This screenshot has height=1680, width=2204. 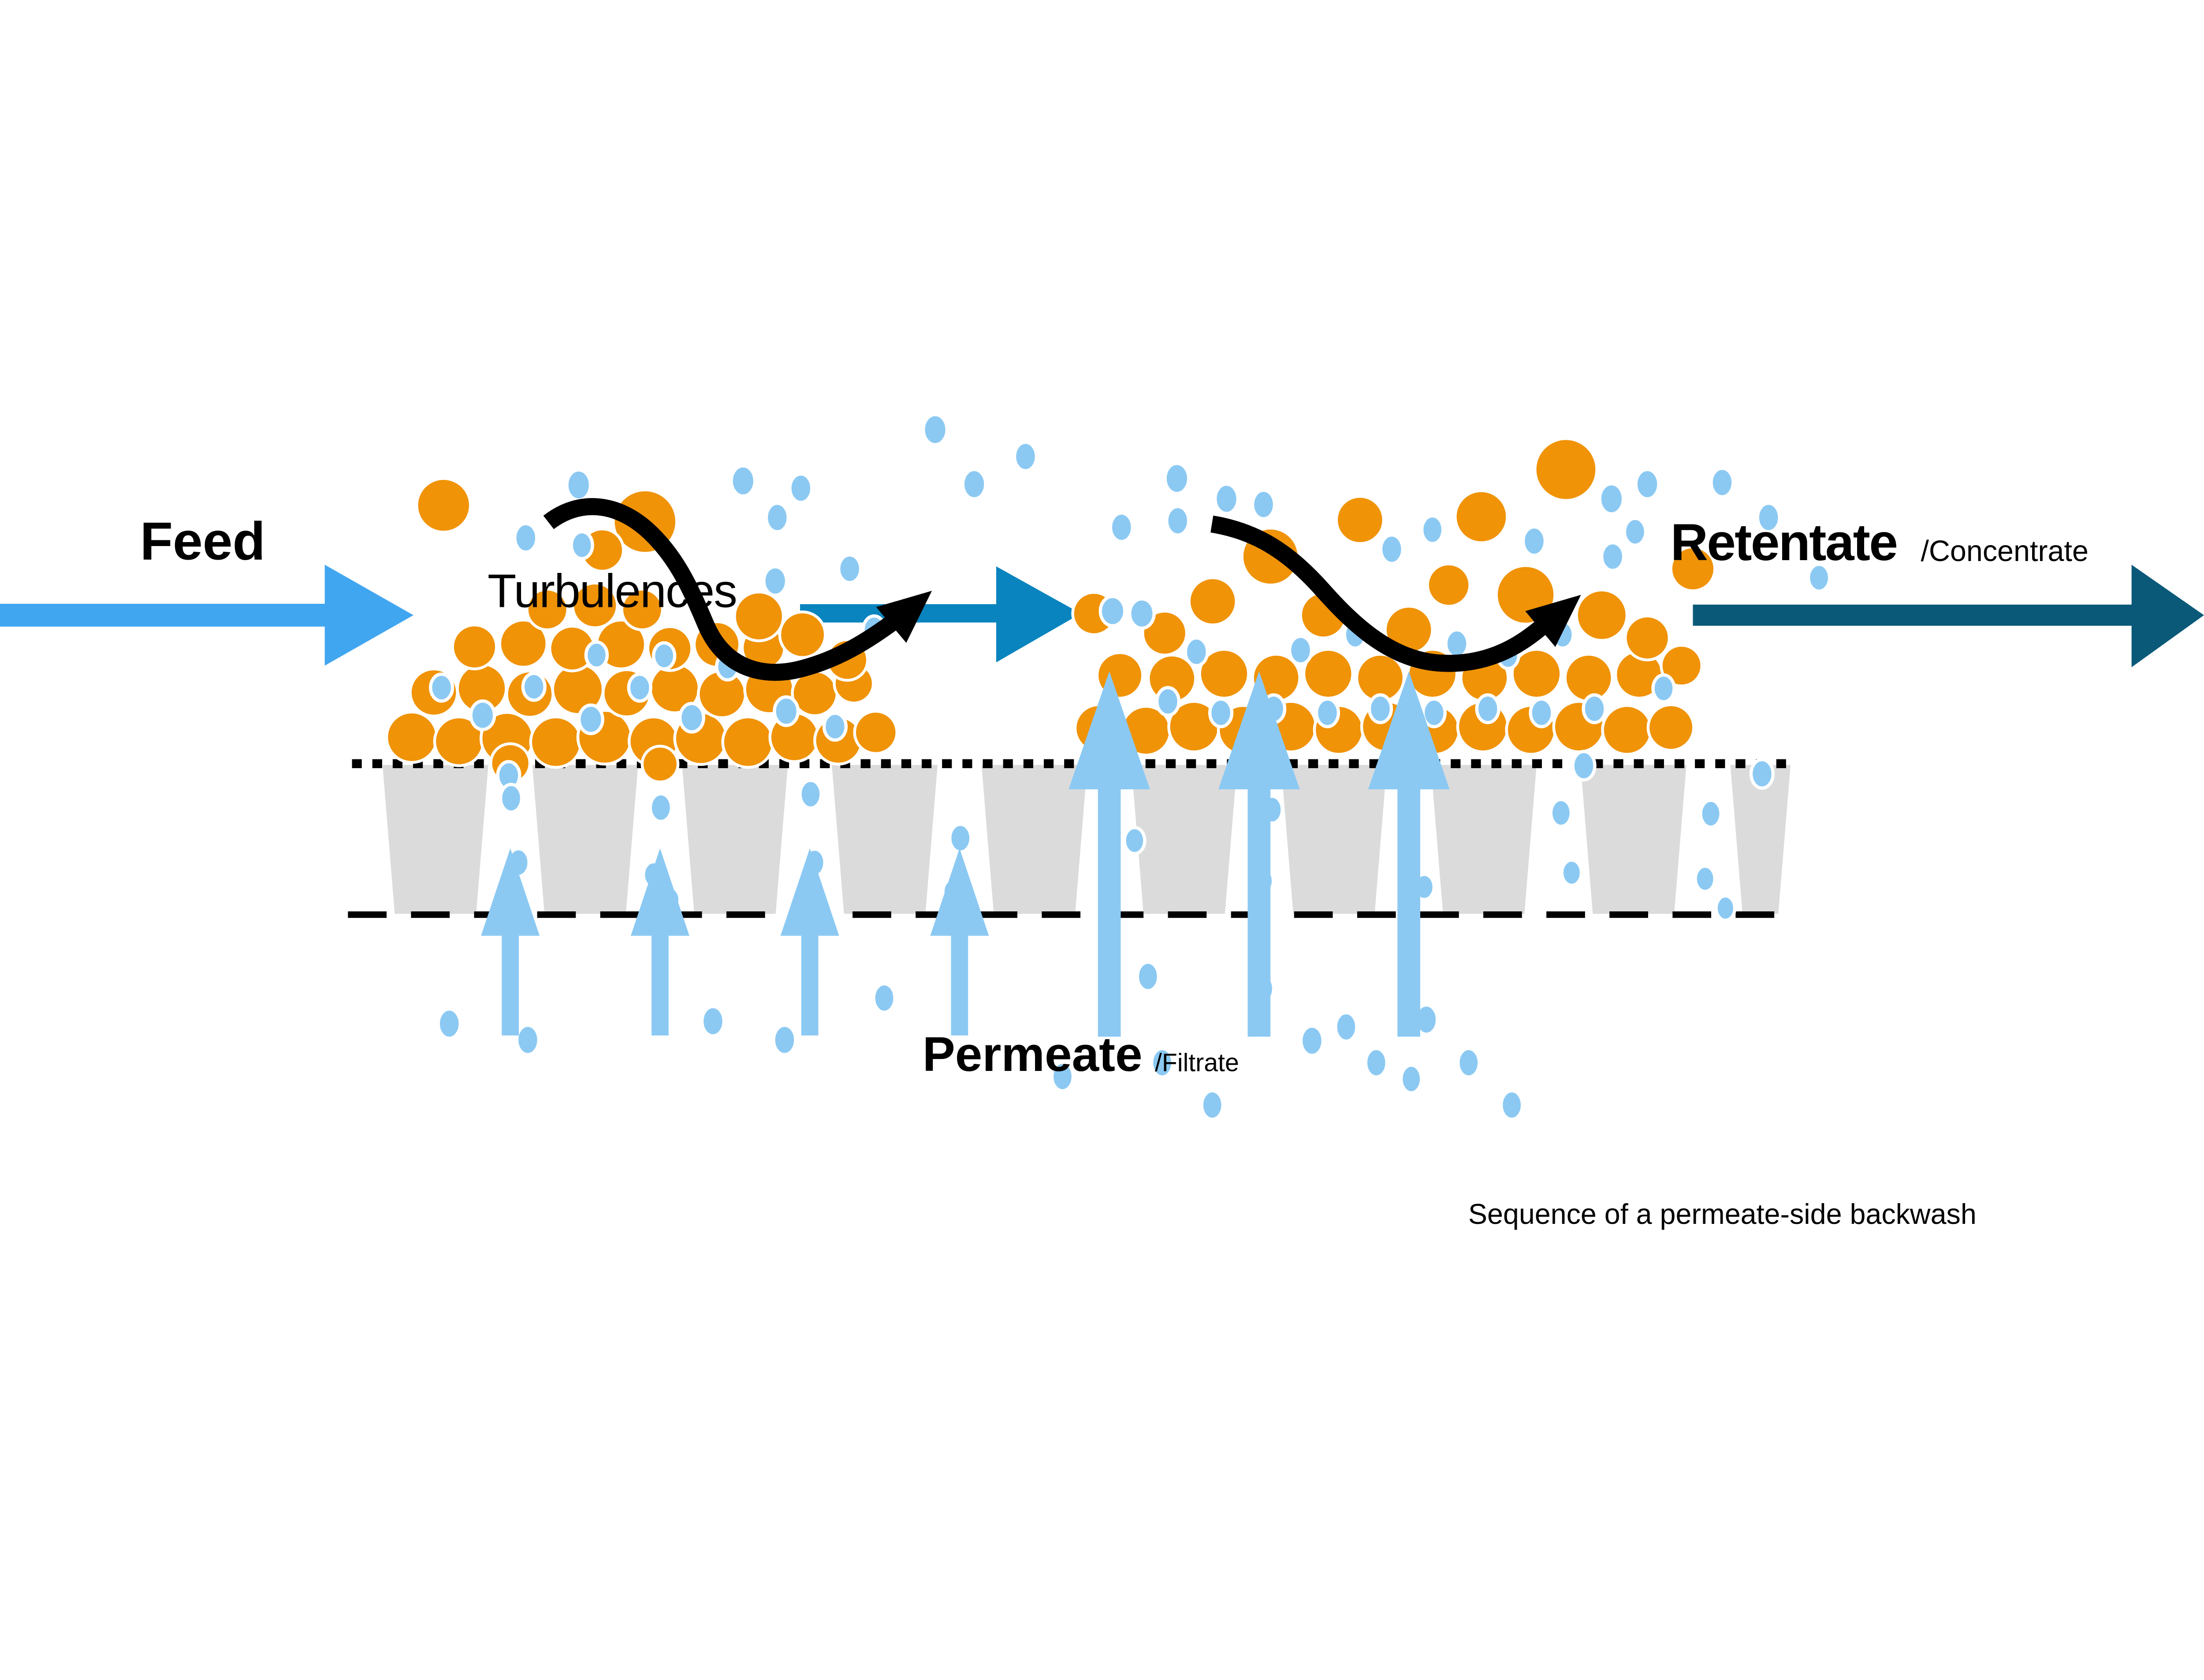 I want to click on retentate-label: Retentate, so click(x=1784, y=542).